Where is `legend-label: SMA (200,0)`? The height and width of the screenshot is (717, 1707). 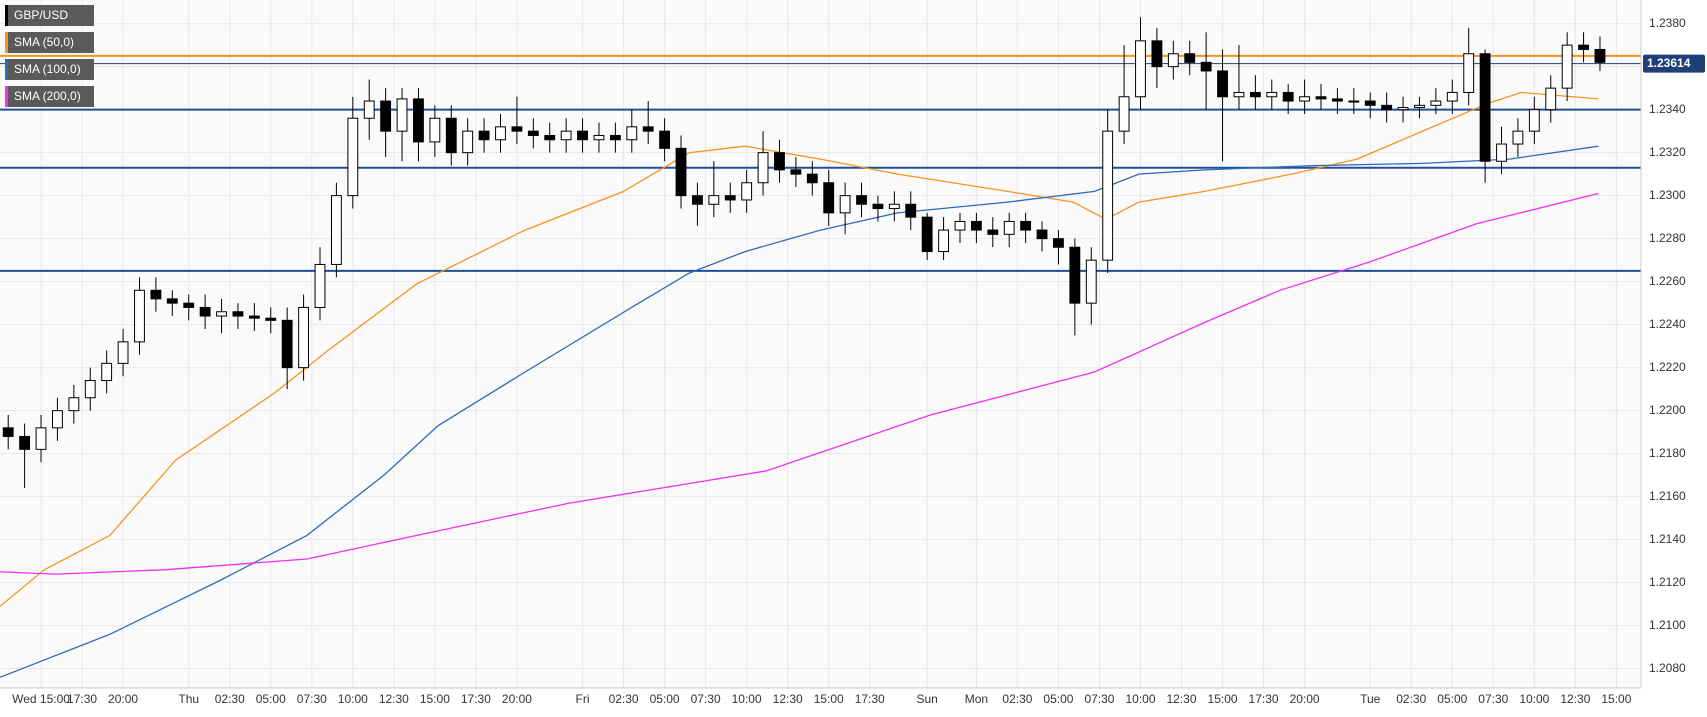 legend-label: SMA (200,0) is located at coordinates (47, 96).